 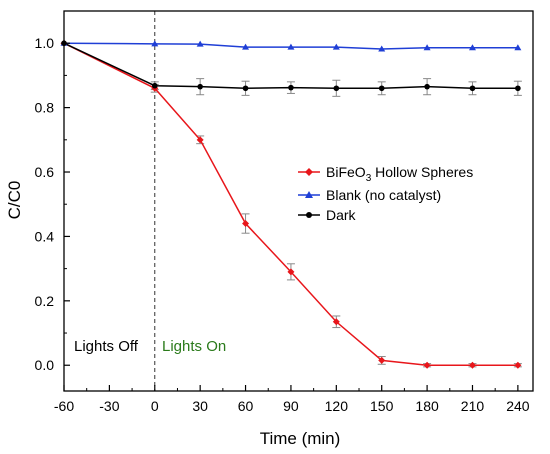 What do you see at coordinates (473, 406) in the screenshot?
I see `x-tick-label: 210` at bounding box center [473, 406].